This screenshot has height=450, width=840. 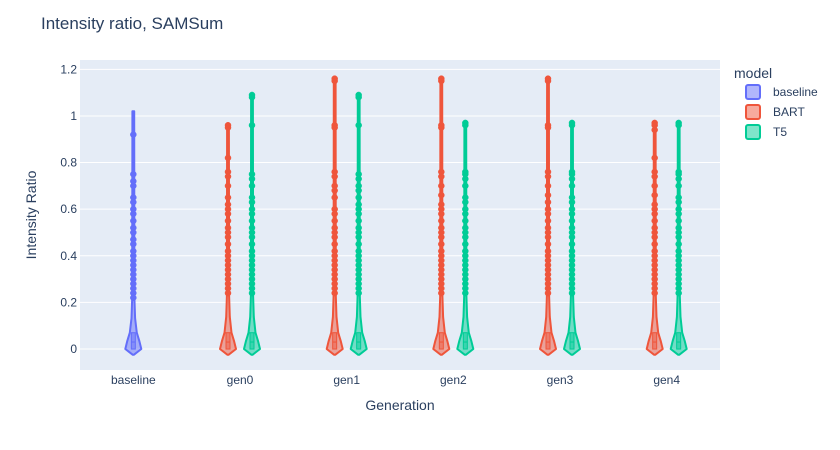 I want to click on x-tick-label: baseline, so click(x=133, y=380).